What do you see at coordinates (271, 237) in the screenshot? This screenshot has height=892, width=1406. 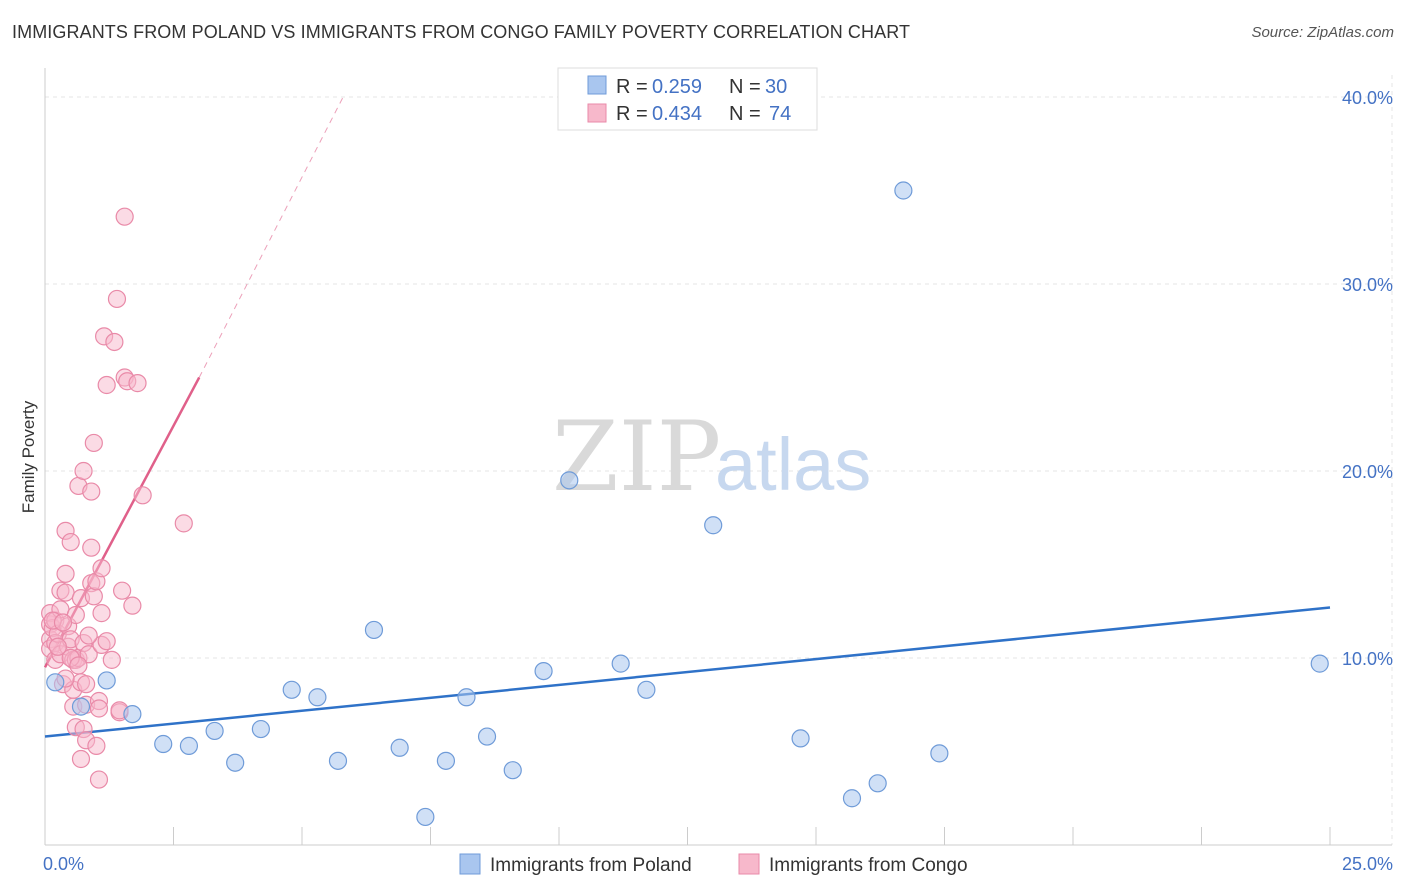 I see `congo-trend-extension` at bounding box center [271, 237].